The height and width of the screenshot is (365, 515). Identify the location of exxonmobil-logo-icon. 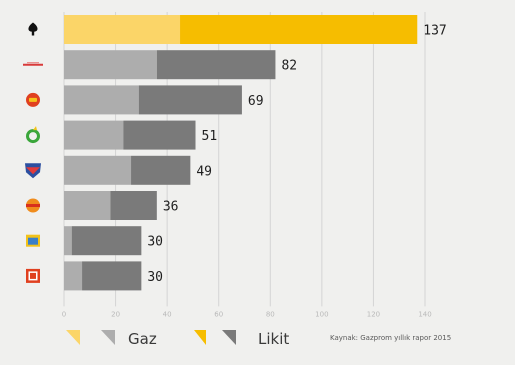
(33, 64).